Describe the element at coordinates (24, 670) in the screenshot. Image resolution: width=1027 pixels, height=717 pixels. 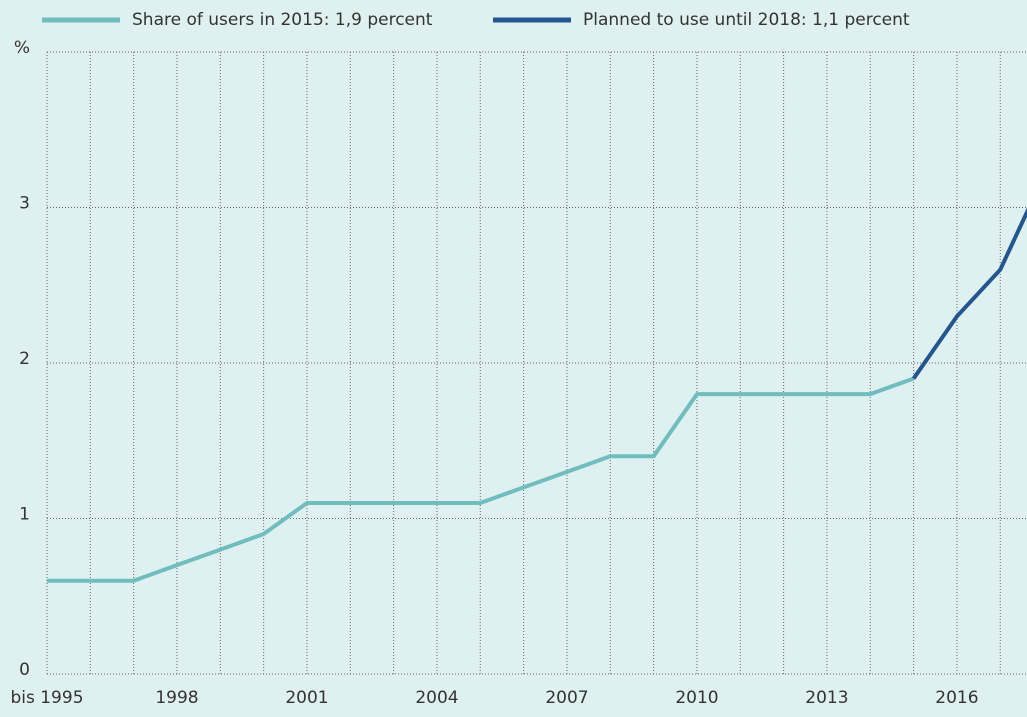
I see `y-tick-label: 0` at that location.